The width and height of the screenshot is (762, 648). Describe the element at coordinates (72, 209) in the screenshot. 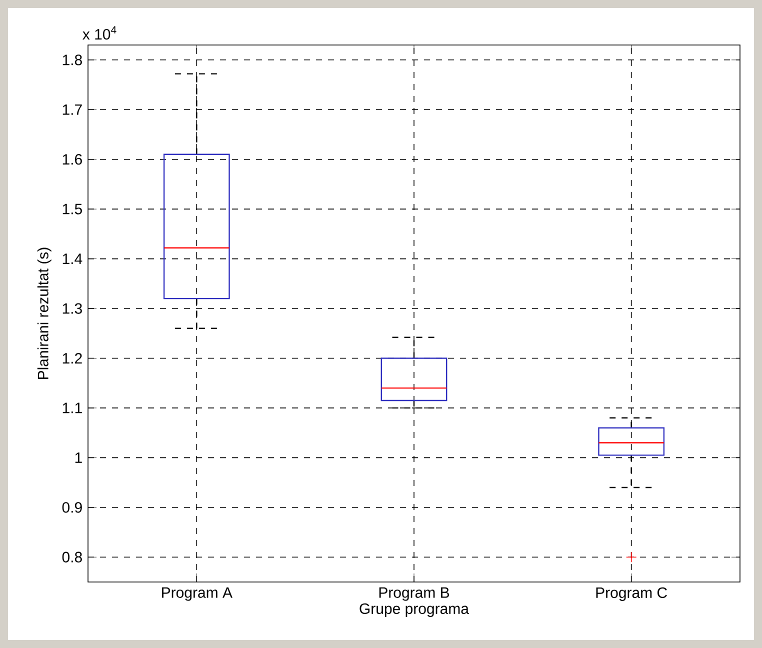

I see `y-tick-label: 1.5` at that location.